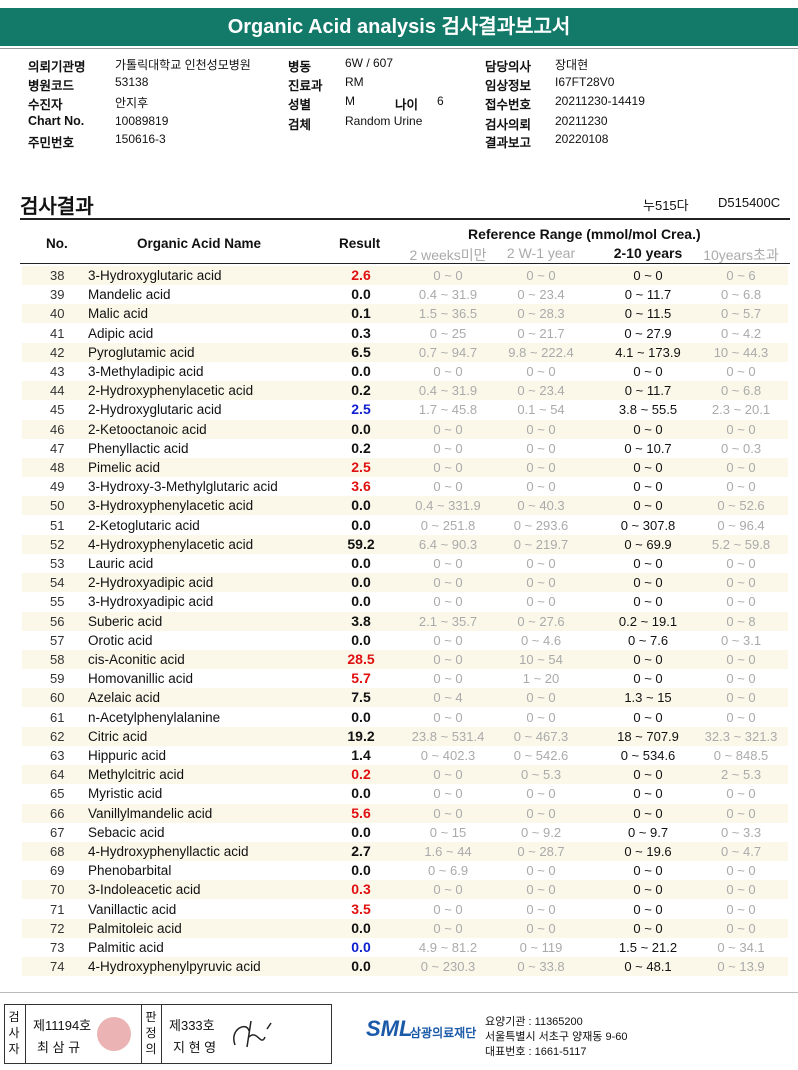 Image resolution: width=798 pixels, height=1070 pixels. I want to click on reference-range: 0 ~ 15, so click(448, 832).